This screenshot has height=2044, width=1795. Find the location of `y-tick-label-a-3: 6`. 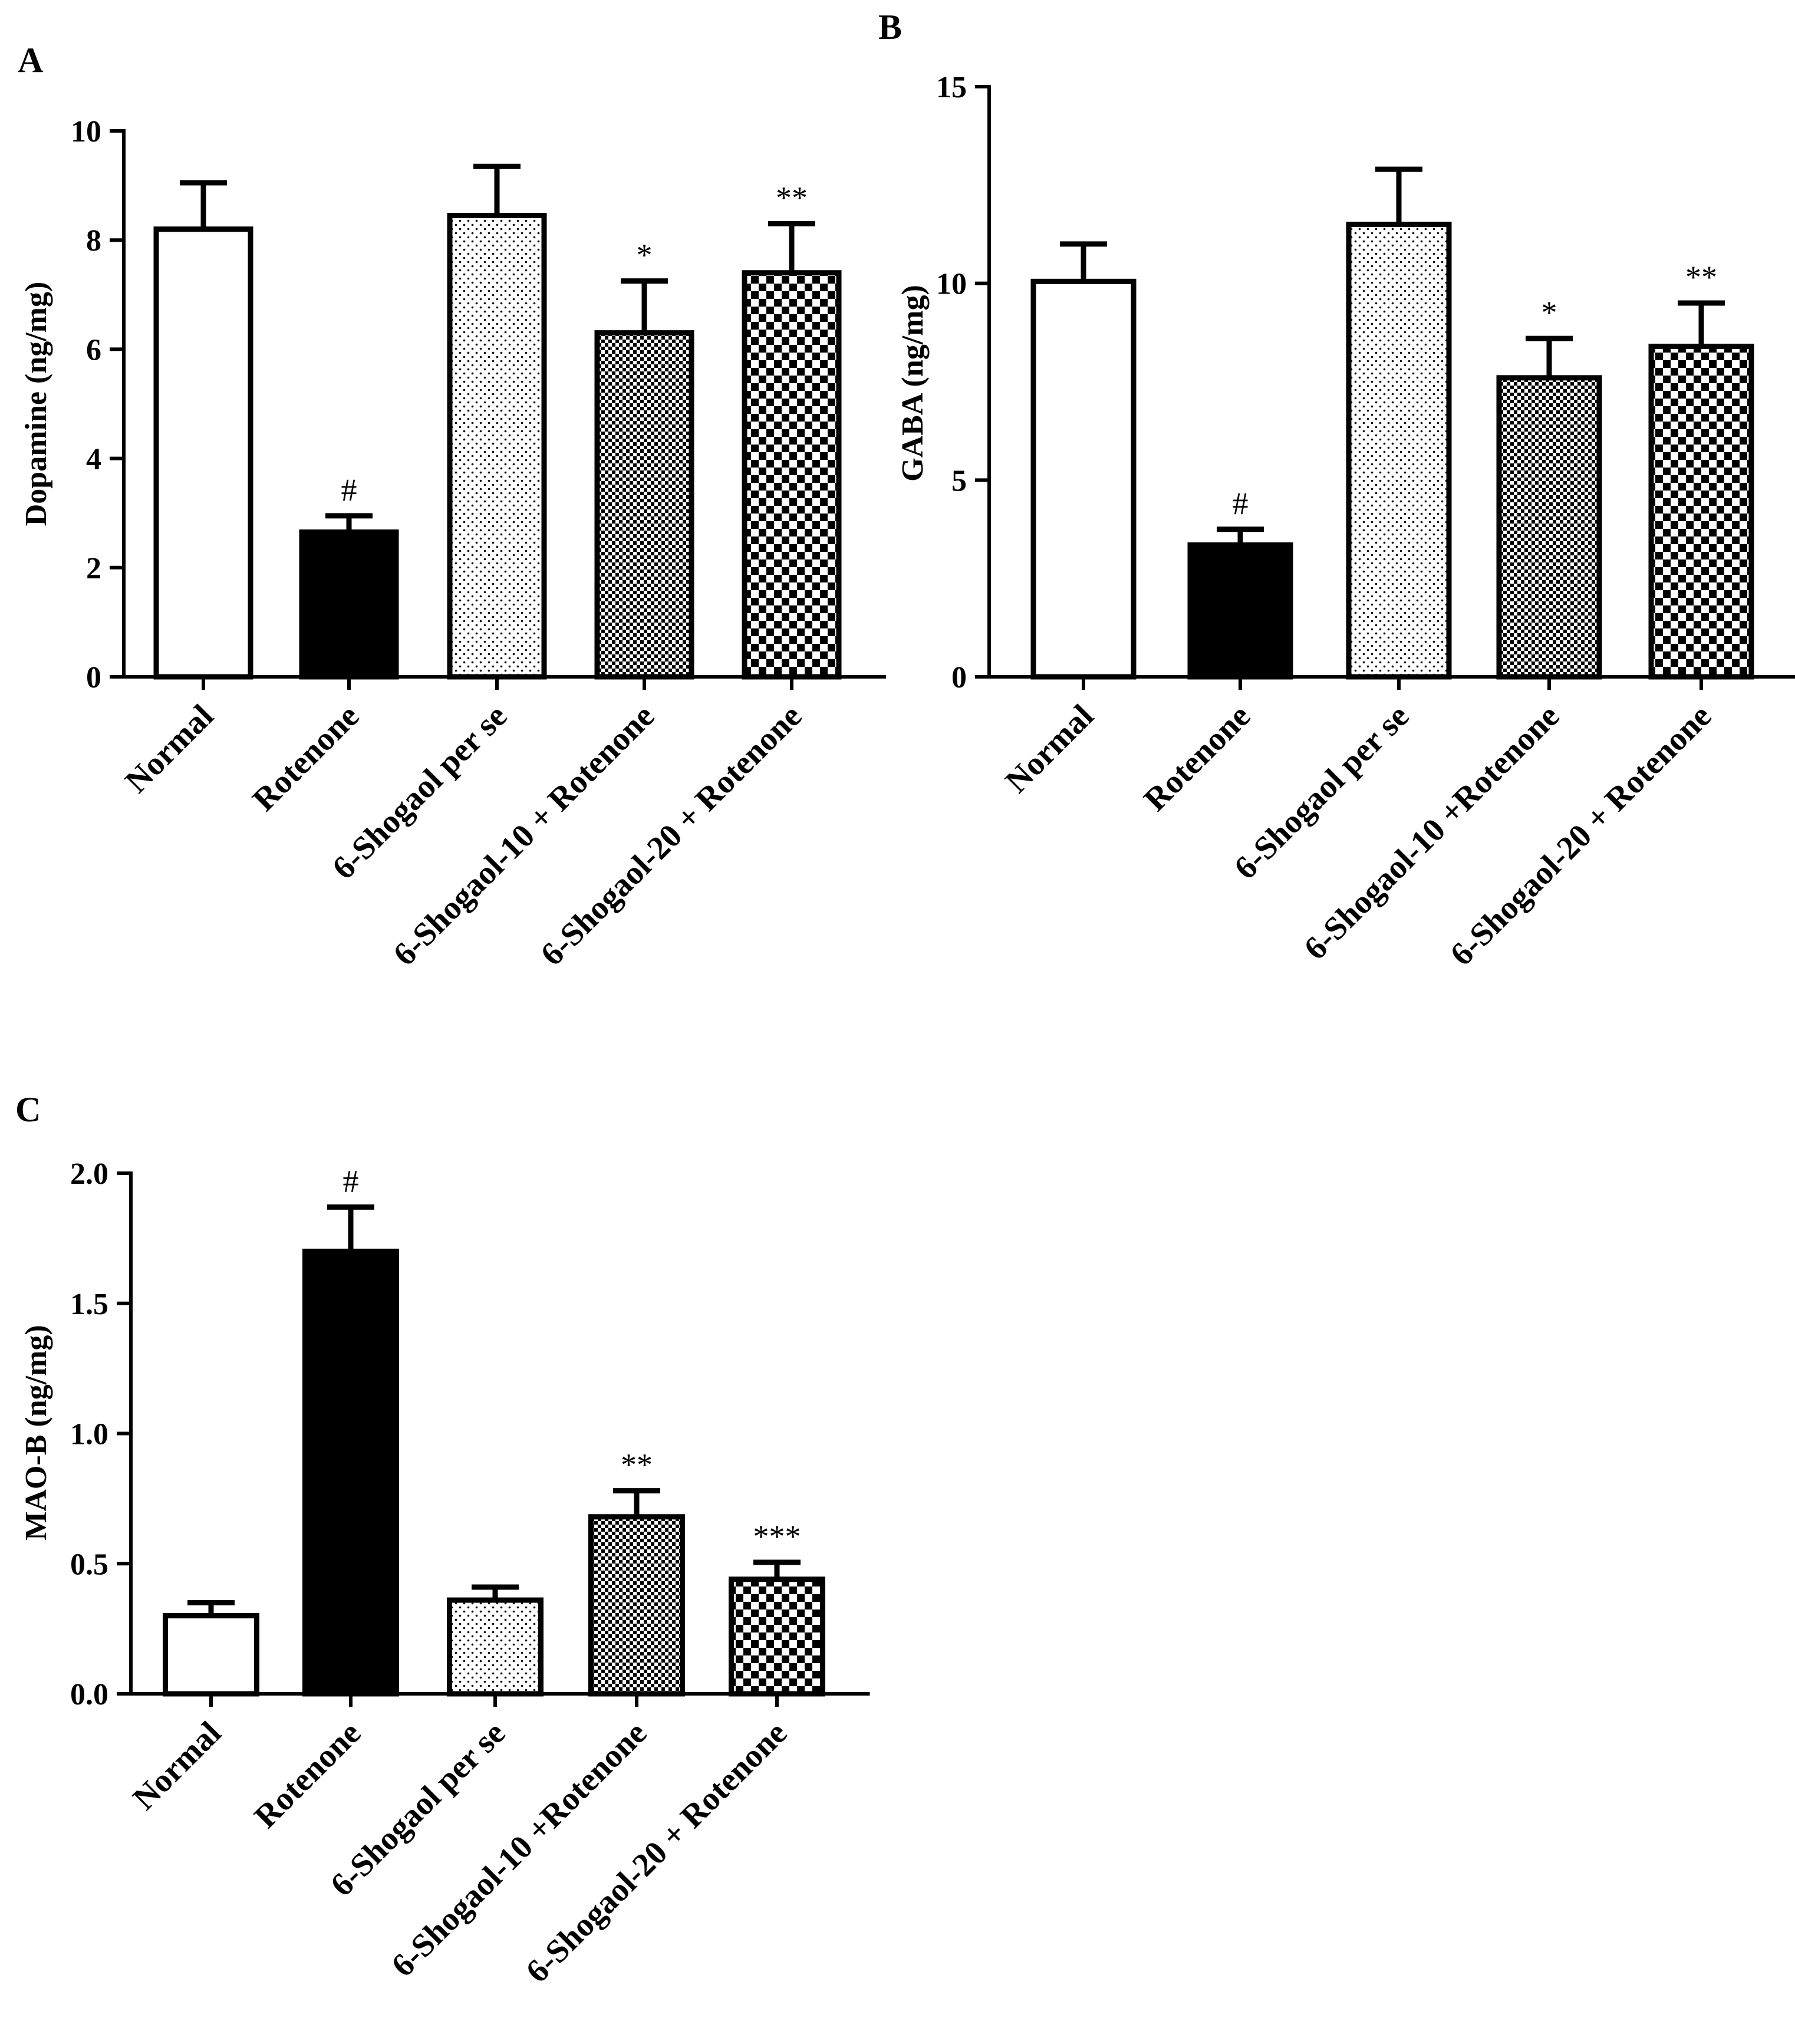

y-tick-label-a-3: 6 is located at coordinates (93, 350).